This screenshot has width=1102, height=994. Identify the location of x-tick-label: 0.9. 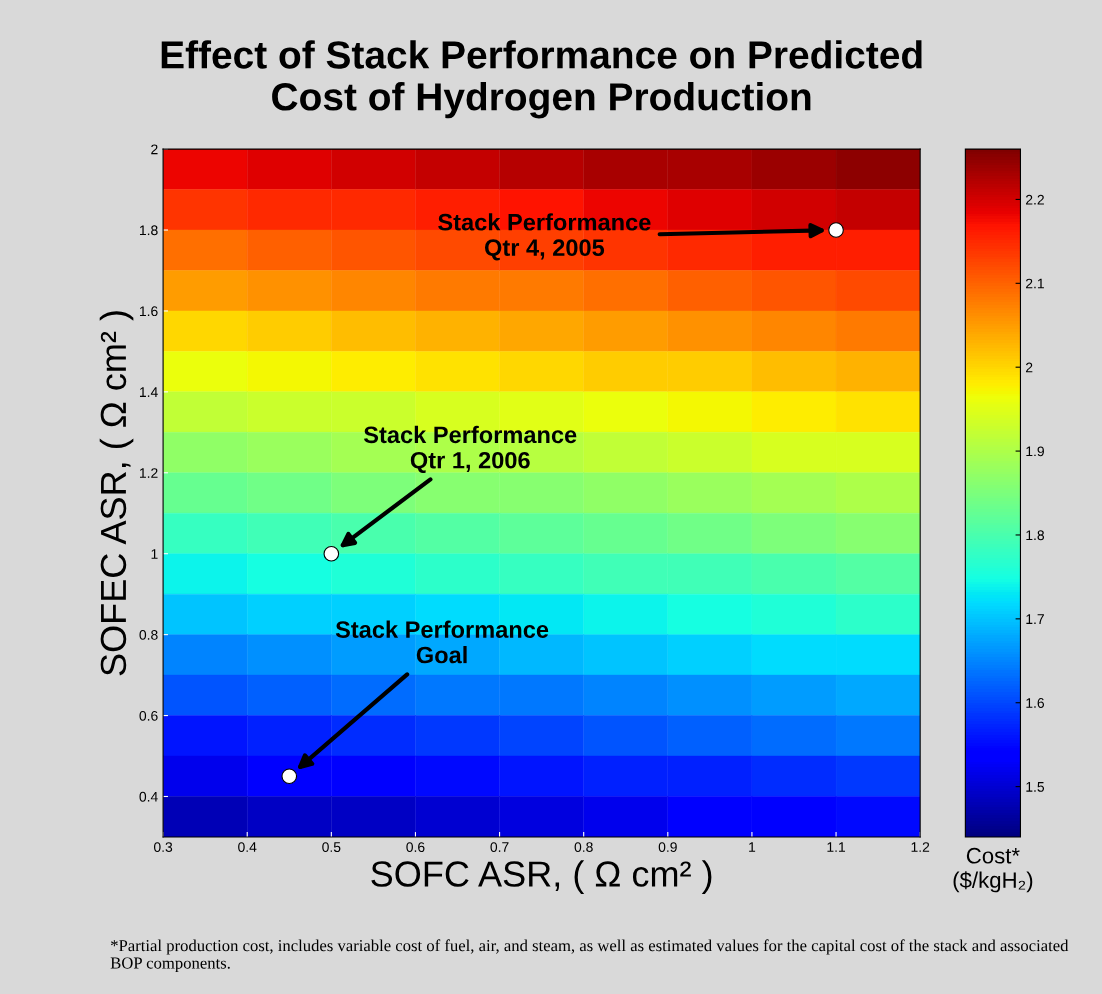
(667, 847).